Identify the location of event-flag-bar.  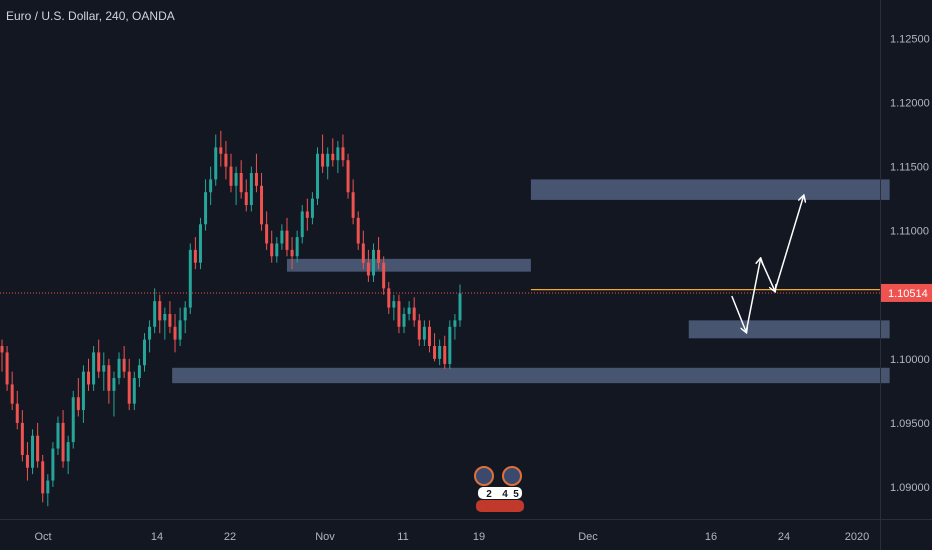
(500, 506).